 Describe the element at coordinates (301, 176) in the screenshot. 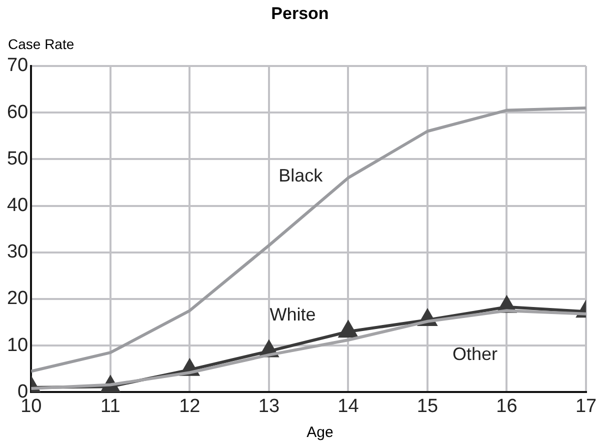

I see `series-label: Black` at that location.